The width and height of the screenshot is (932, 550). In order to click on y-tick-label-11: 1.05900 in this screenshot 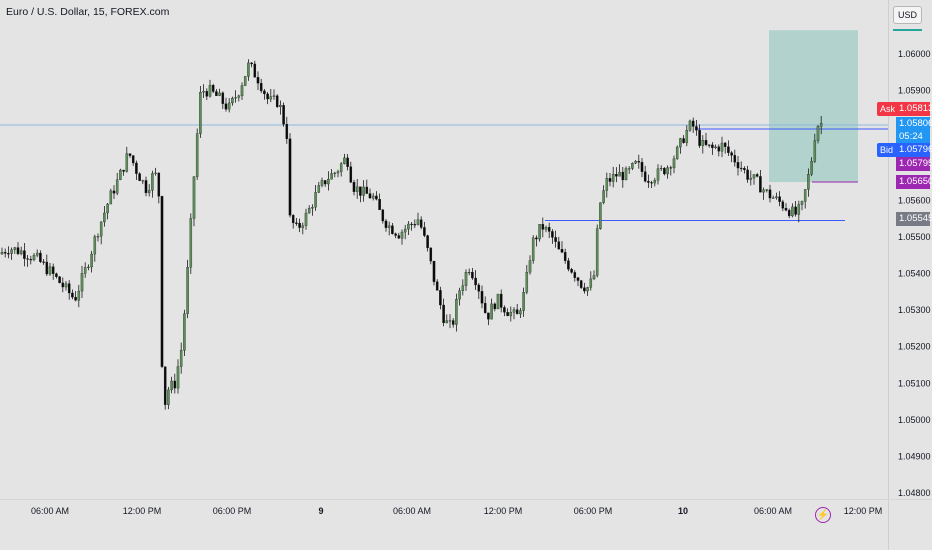, I will do `click(914, 91)`.